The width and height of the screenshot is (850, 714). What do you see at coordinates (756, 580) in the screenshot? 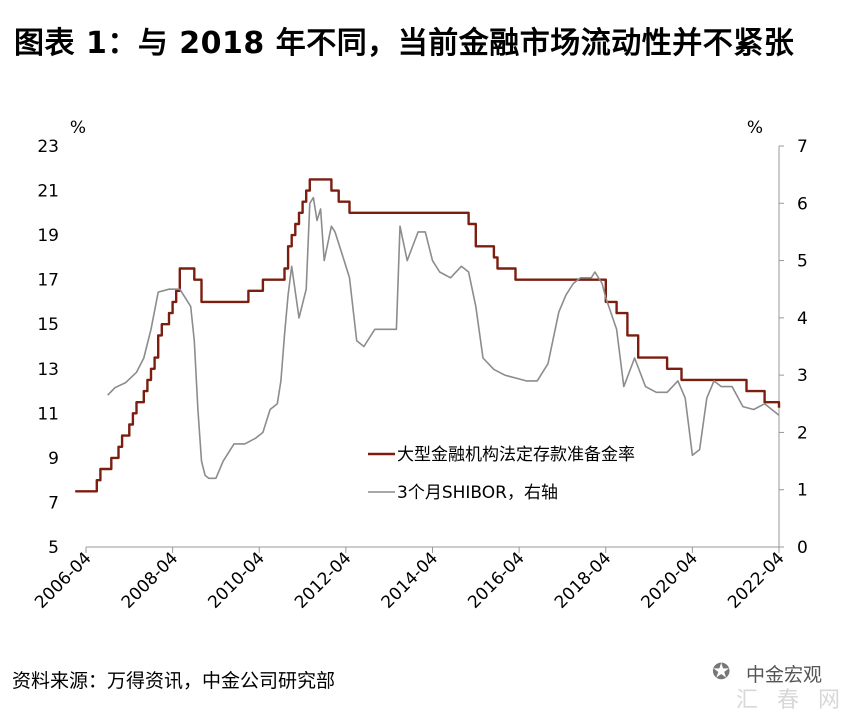
I see `x-tick-label: 2022-04` at bounding box center [756, 580].